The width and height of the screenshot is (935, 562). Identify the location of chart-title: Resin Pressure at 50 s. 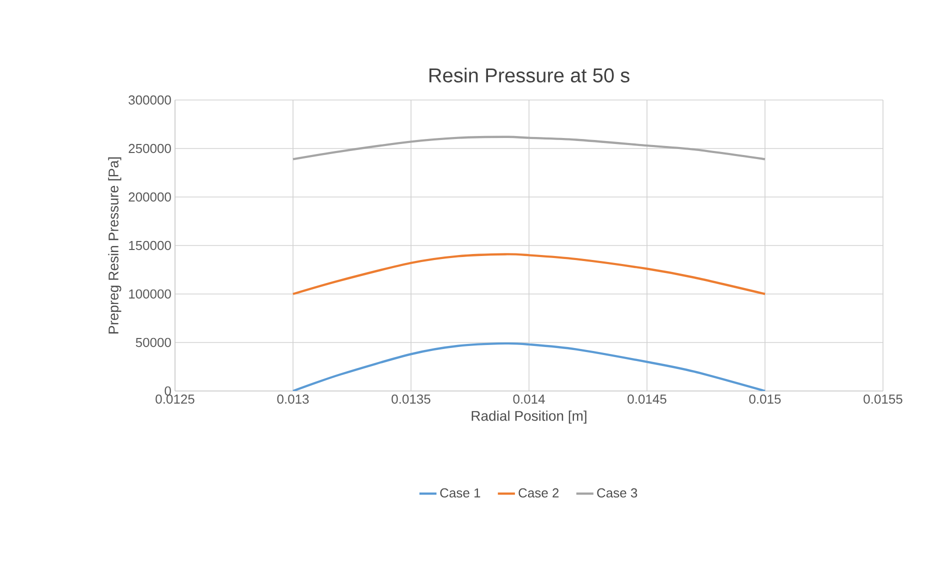
(529, 75).